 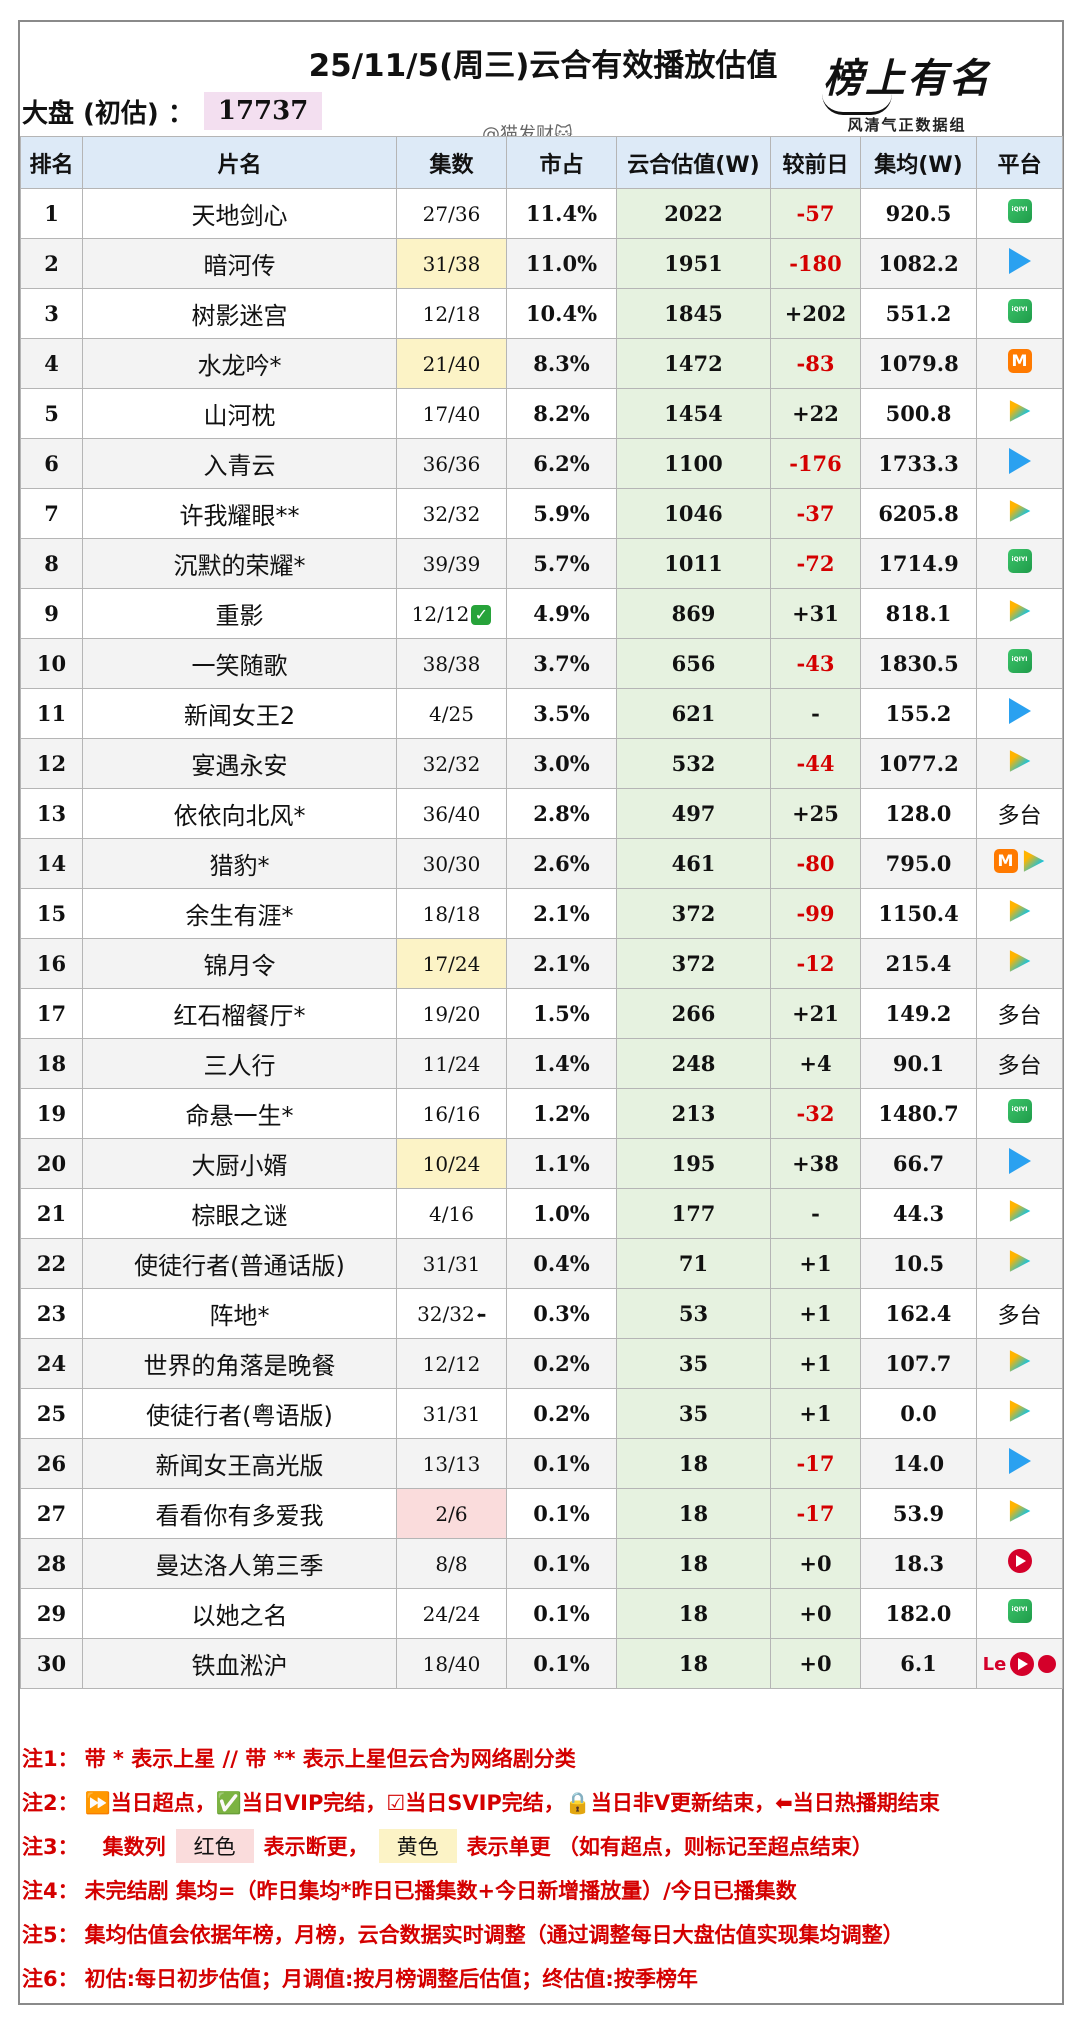 I want to click on play-circle-icon, so click(x=1022, y=1664).